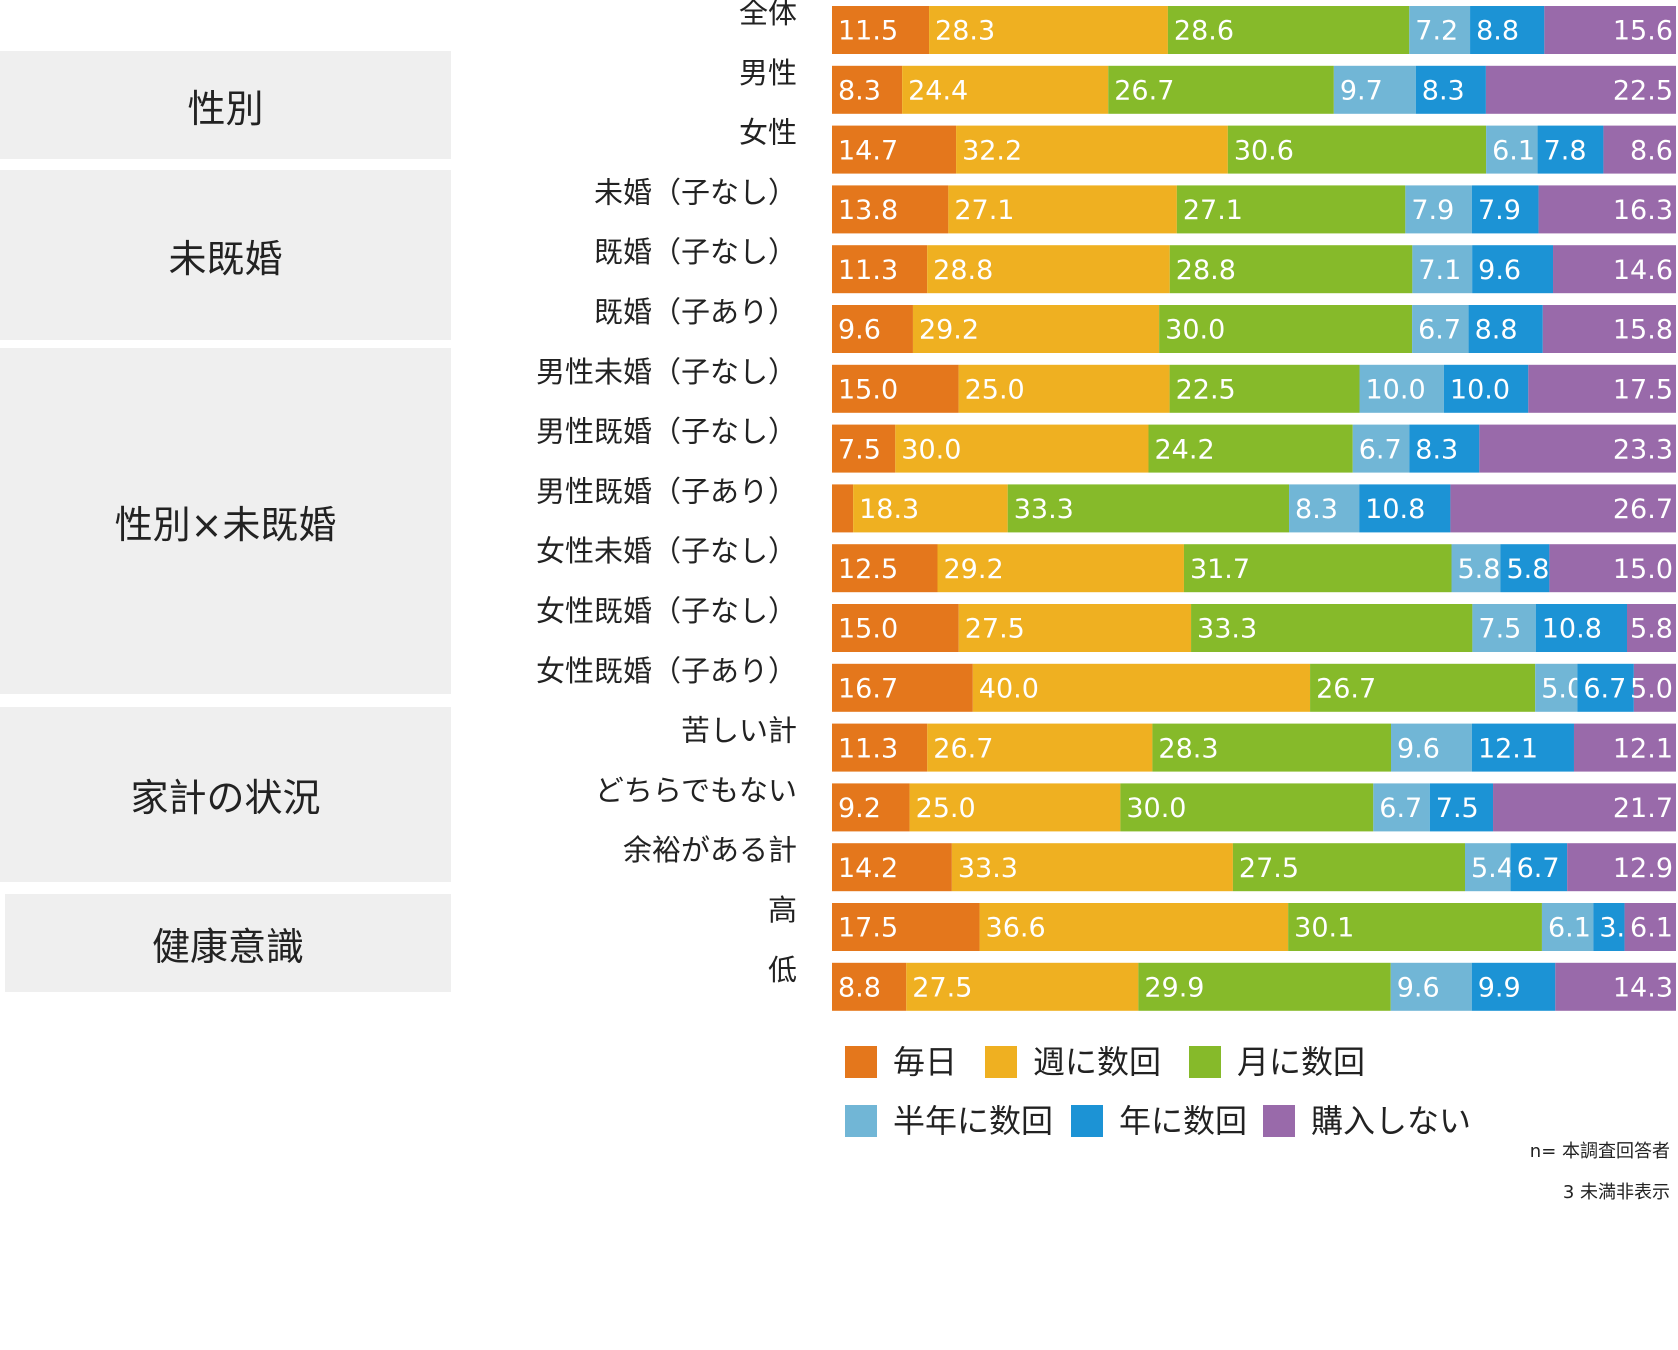 This screenshot has height=1350, width=1678. Describe the element at coordinates (1301, 1062) in the screenshot. I see `legend-label: 月に数回` at that location.